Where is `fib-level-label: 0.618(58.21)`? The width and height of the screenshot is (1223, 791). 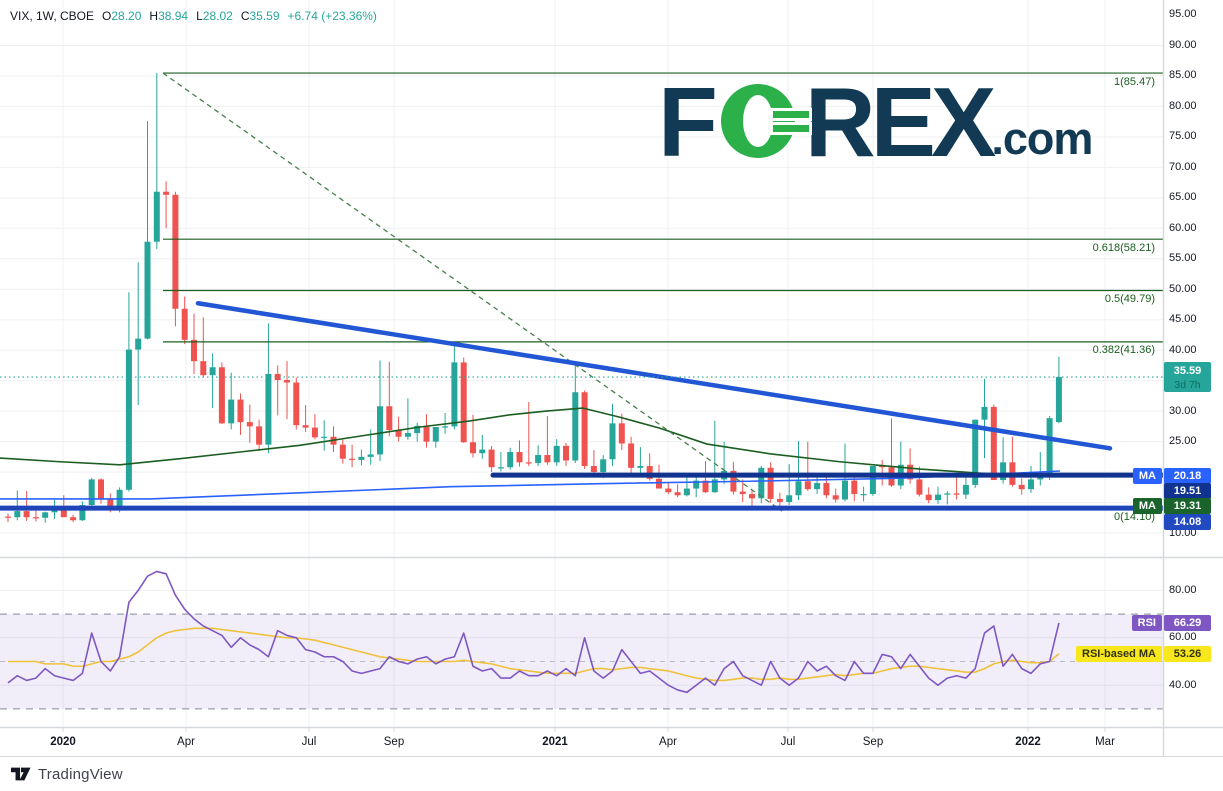
fib-level-label: 0.618(58.21) is located at coordinates (1123, 247).